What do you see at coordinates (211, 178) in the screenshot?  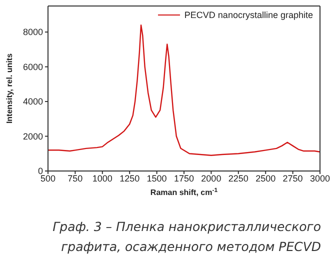 I see `x-tick-label: 2000` at bounding box center [211, 178].